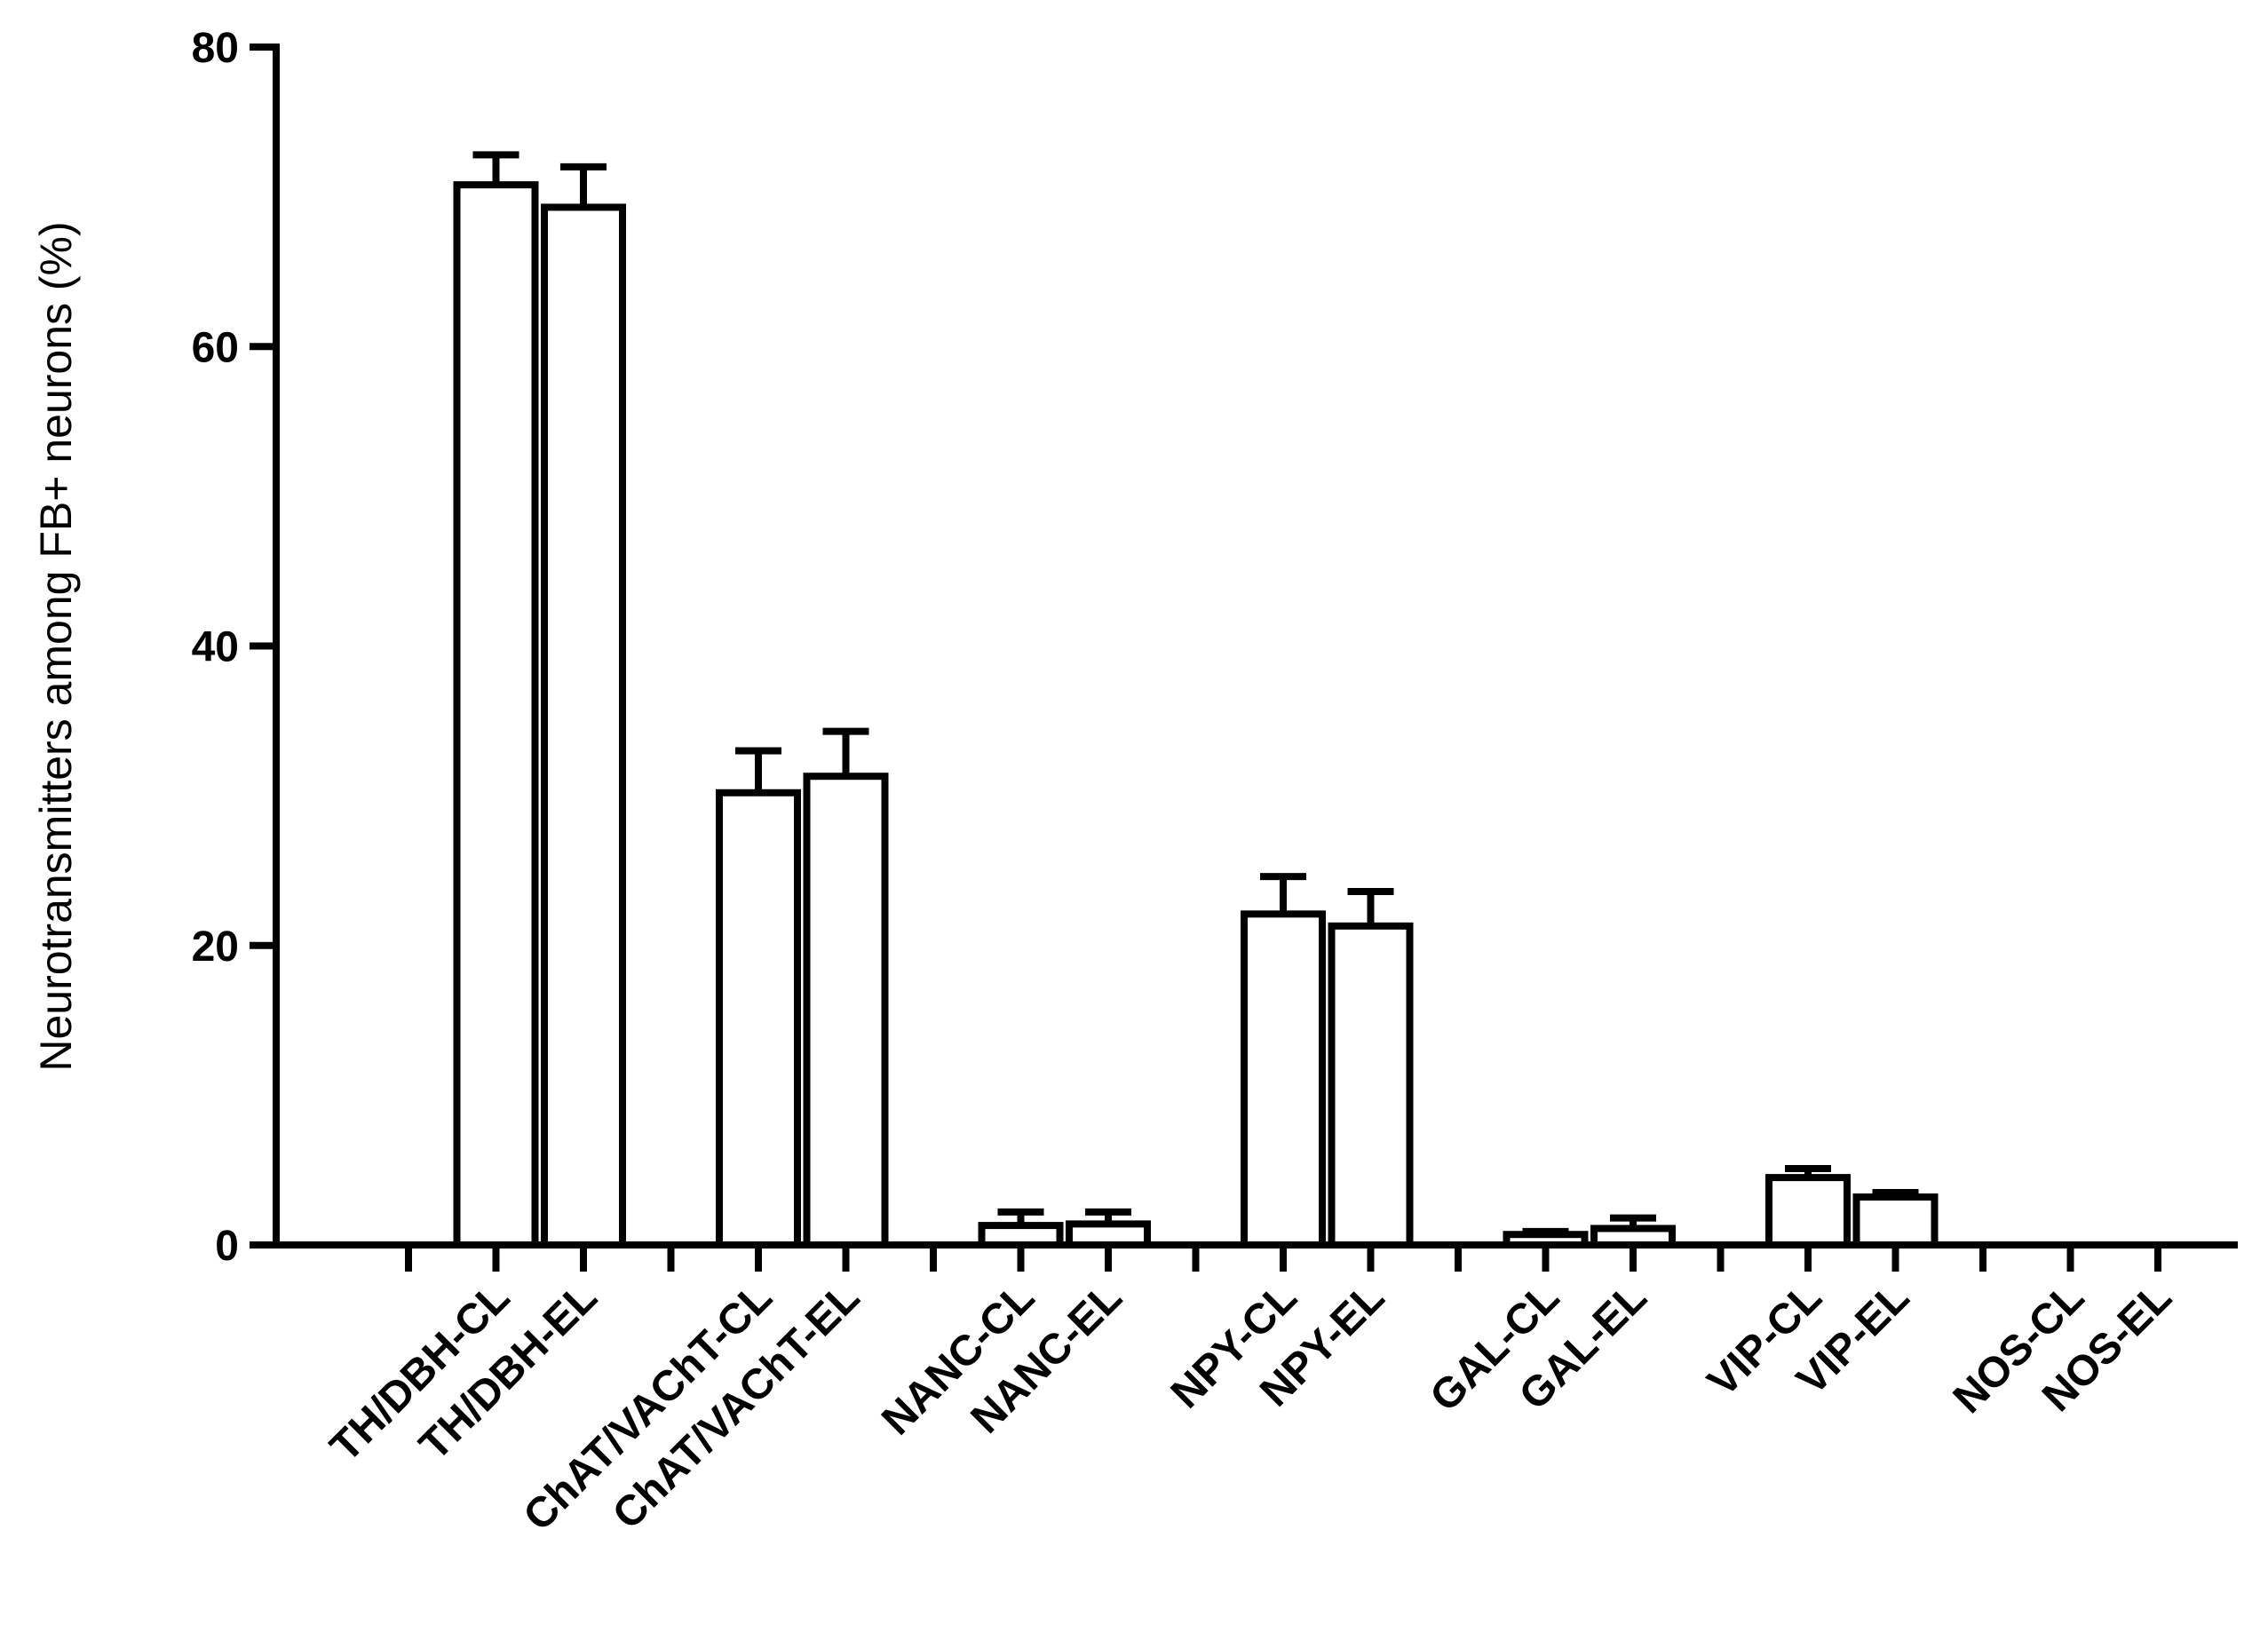 This screenshot has width=2268, height=1625. I want to click on y-tick-label: 0, so click(227, 1246).